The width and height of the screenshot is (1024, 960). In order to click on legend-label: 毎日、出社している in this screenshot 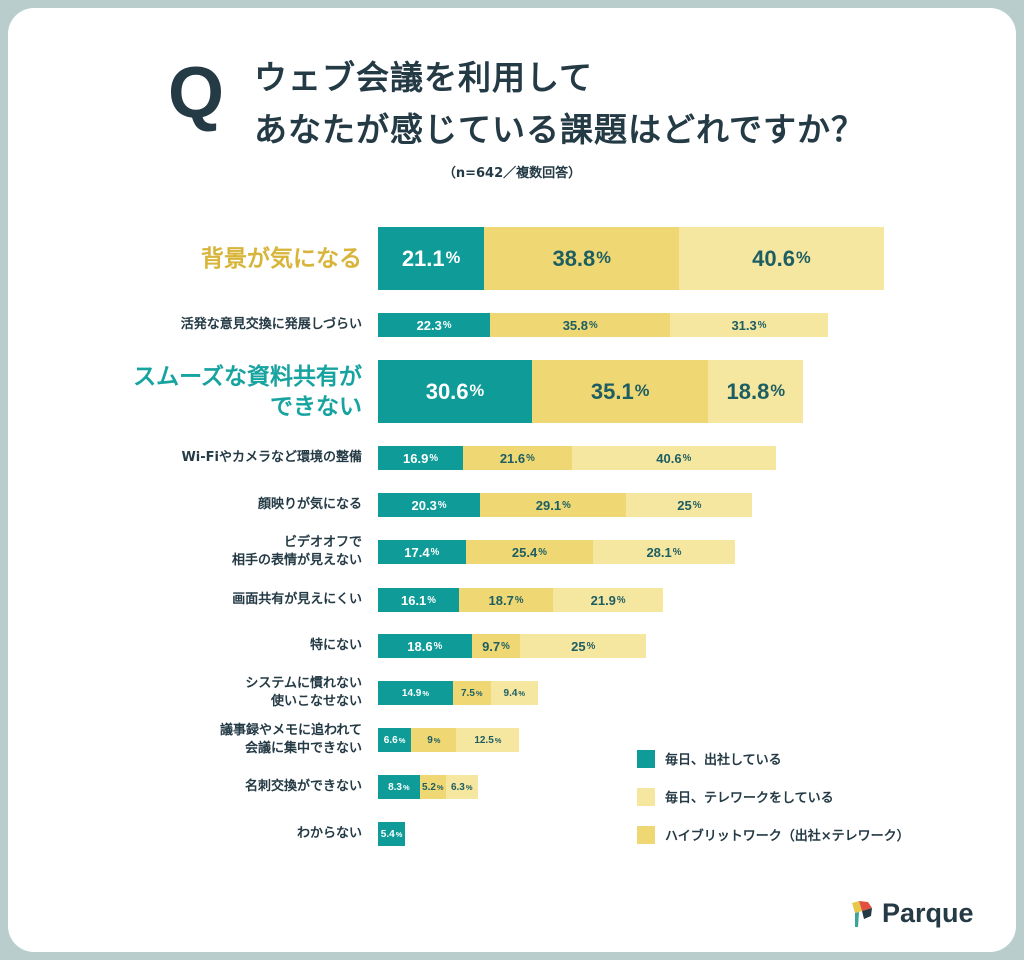, I will do `click(723, 760)`.